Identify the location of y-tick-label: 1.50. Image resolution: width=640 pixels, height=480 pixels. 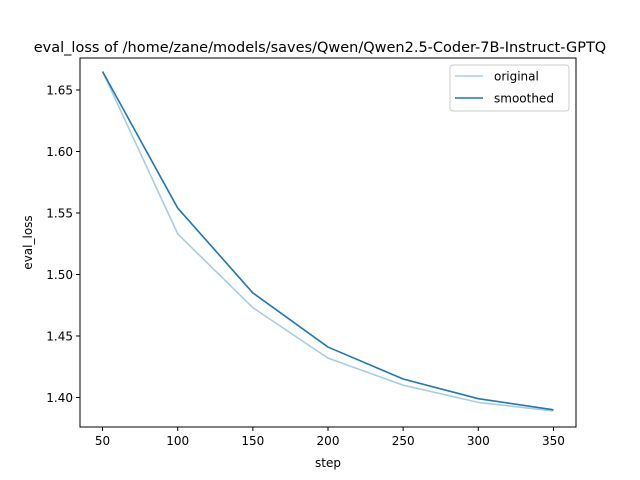
(59, 275).